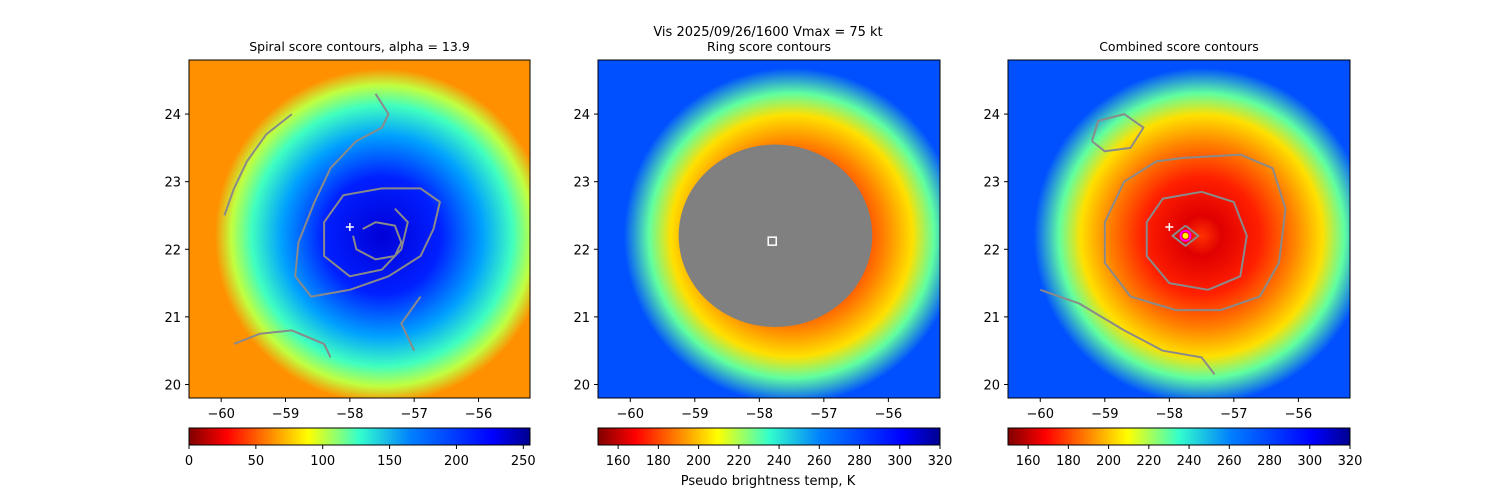  What do you see at coordinates (772, 241) in the screenshot?
I see `center-square-marker` at bounding box center [772, 241].